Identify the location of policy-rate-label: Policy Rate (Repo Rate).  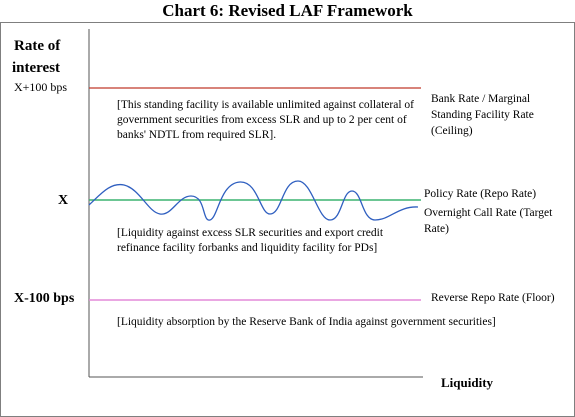
(480, 194).